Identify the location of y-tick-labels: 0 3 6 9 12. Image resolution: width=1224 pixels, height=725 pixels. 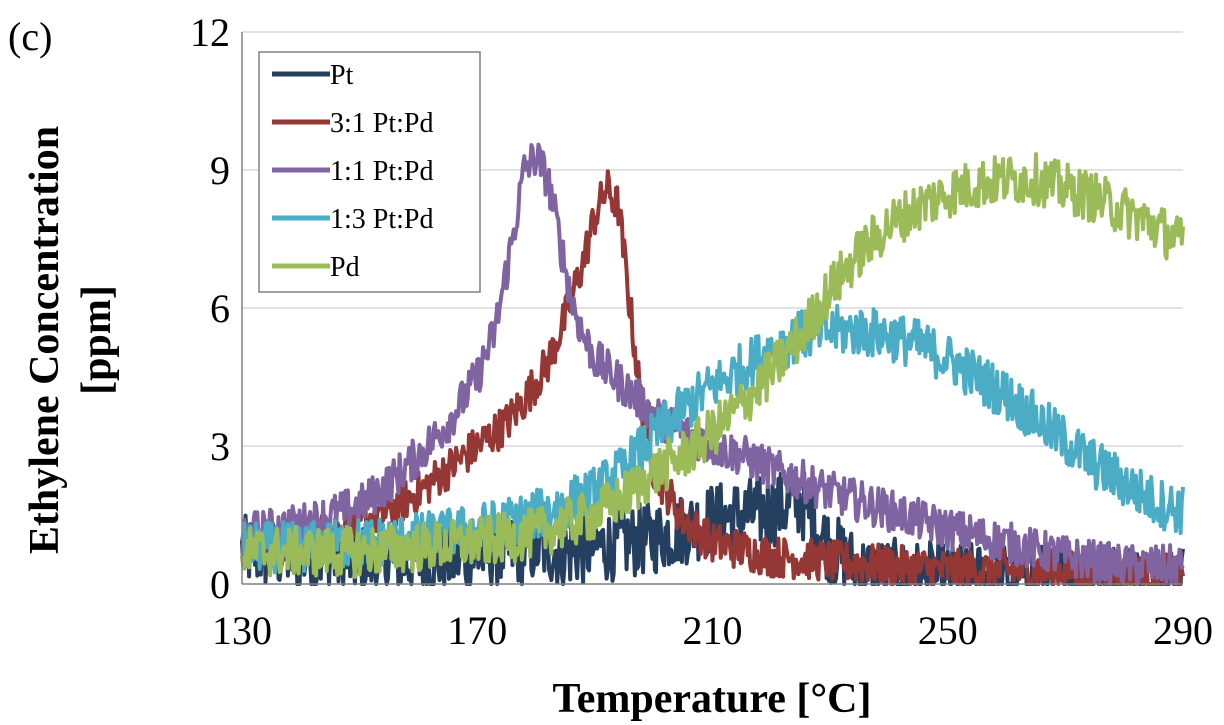
(210, 308).